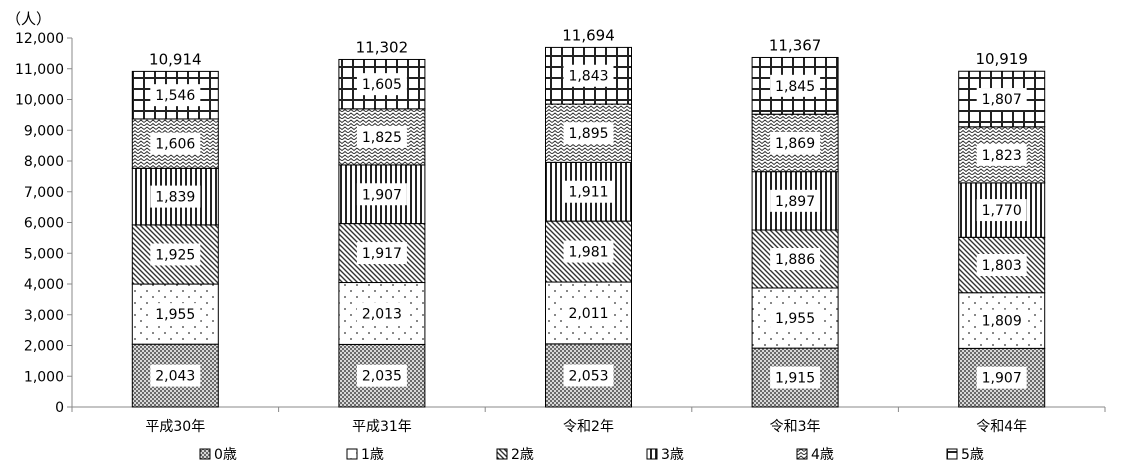 The image size is (1132, 473). I want to click on data-label: 1,915, so click(795, 379).